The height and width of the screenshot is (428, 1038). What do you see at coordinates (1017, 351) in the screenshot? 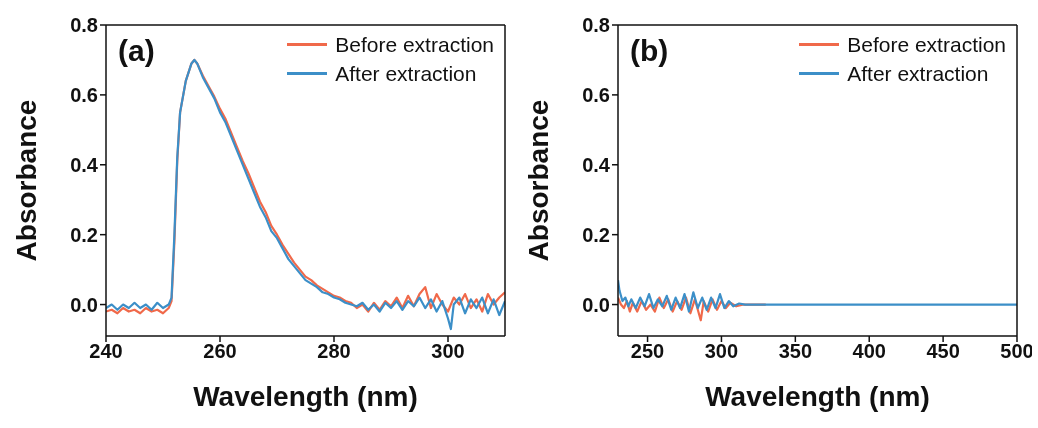
I see `x-tick-label: 500` at bounding box center [1017, 351].